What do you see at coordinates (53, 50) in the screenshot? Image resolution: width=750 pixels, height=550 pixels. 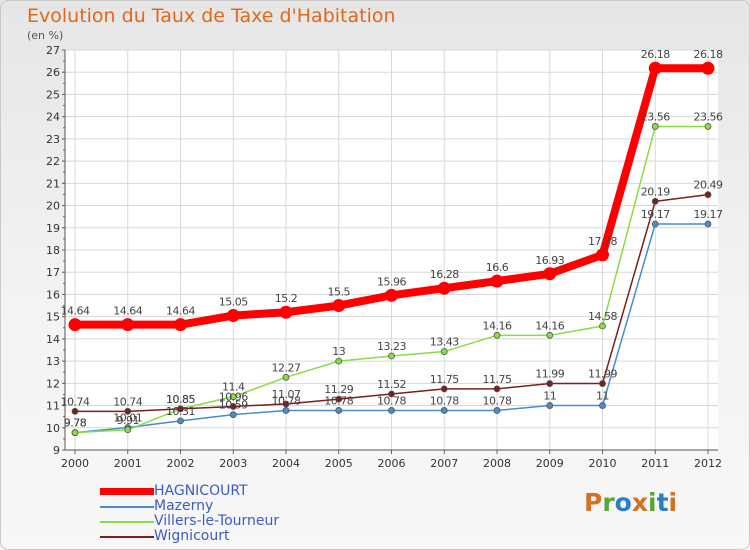 I see `y-tick-label: 27` at bounding box center [53, 50].